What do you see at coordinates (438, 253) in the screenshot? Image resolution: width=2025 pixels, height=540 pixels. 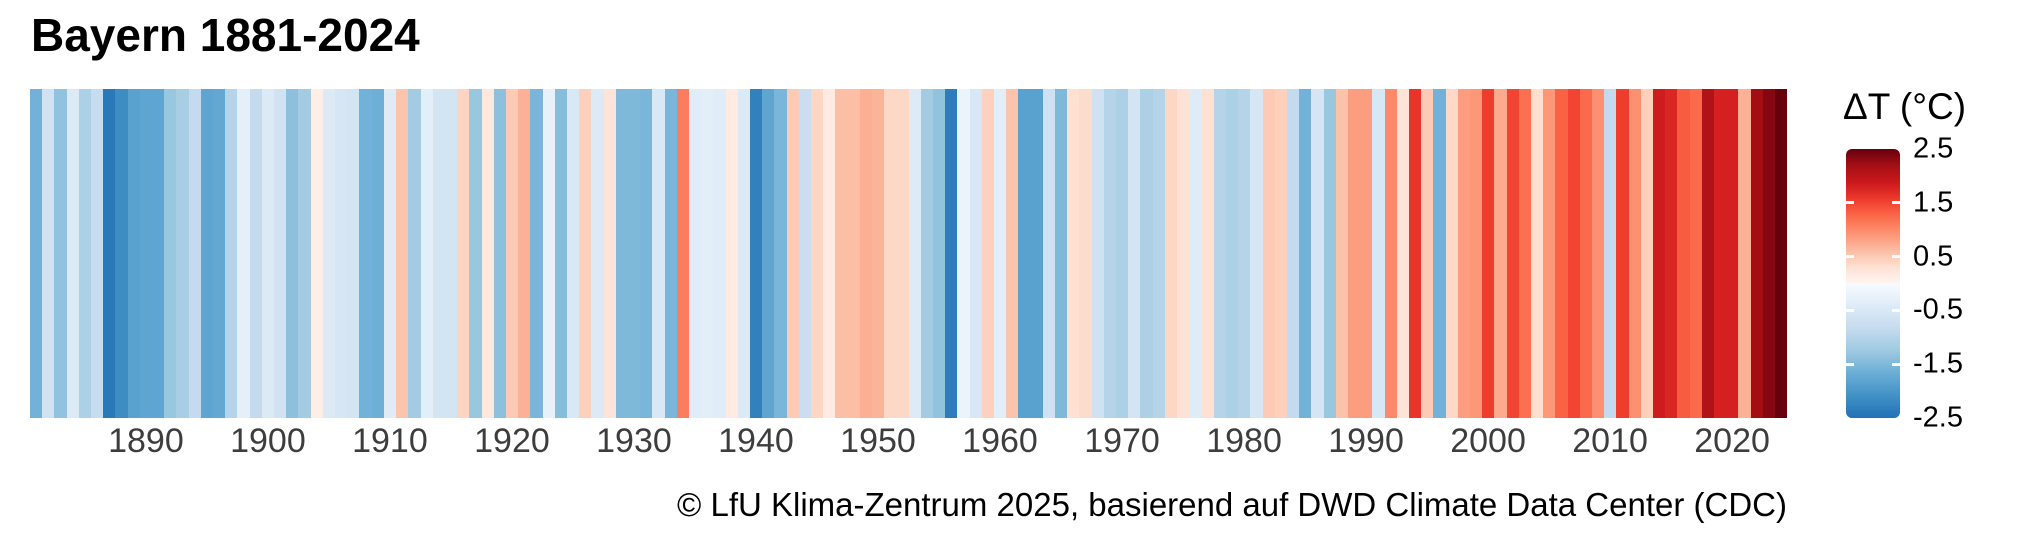 I see `year-stripe-1914` at bounding box center [438, 253].